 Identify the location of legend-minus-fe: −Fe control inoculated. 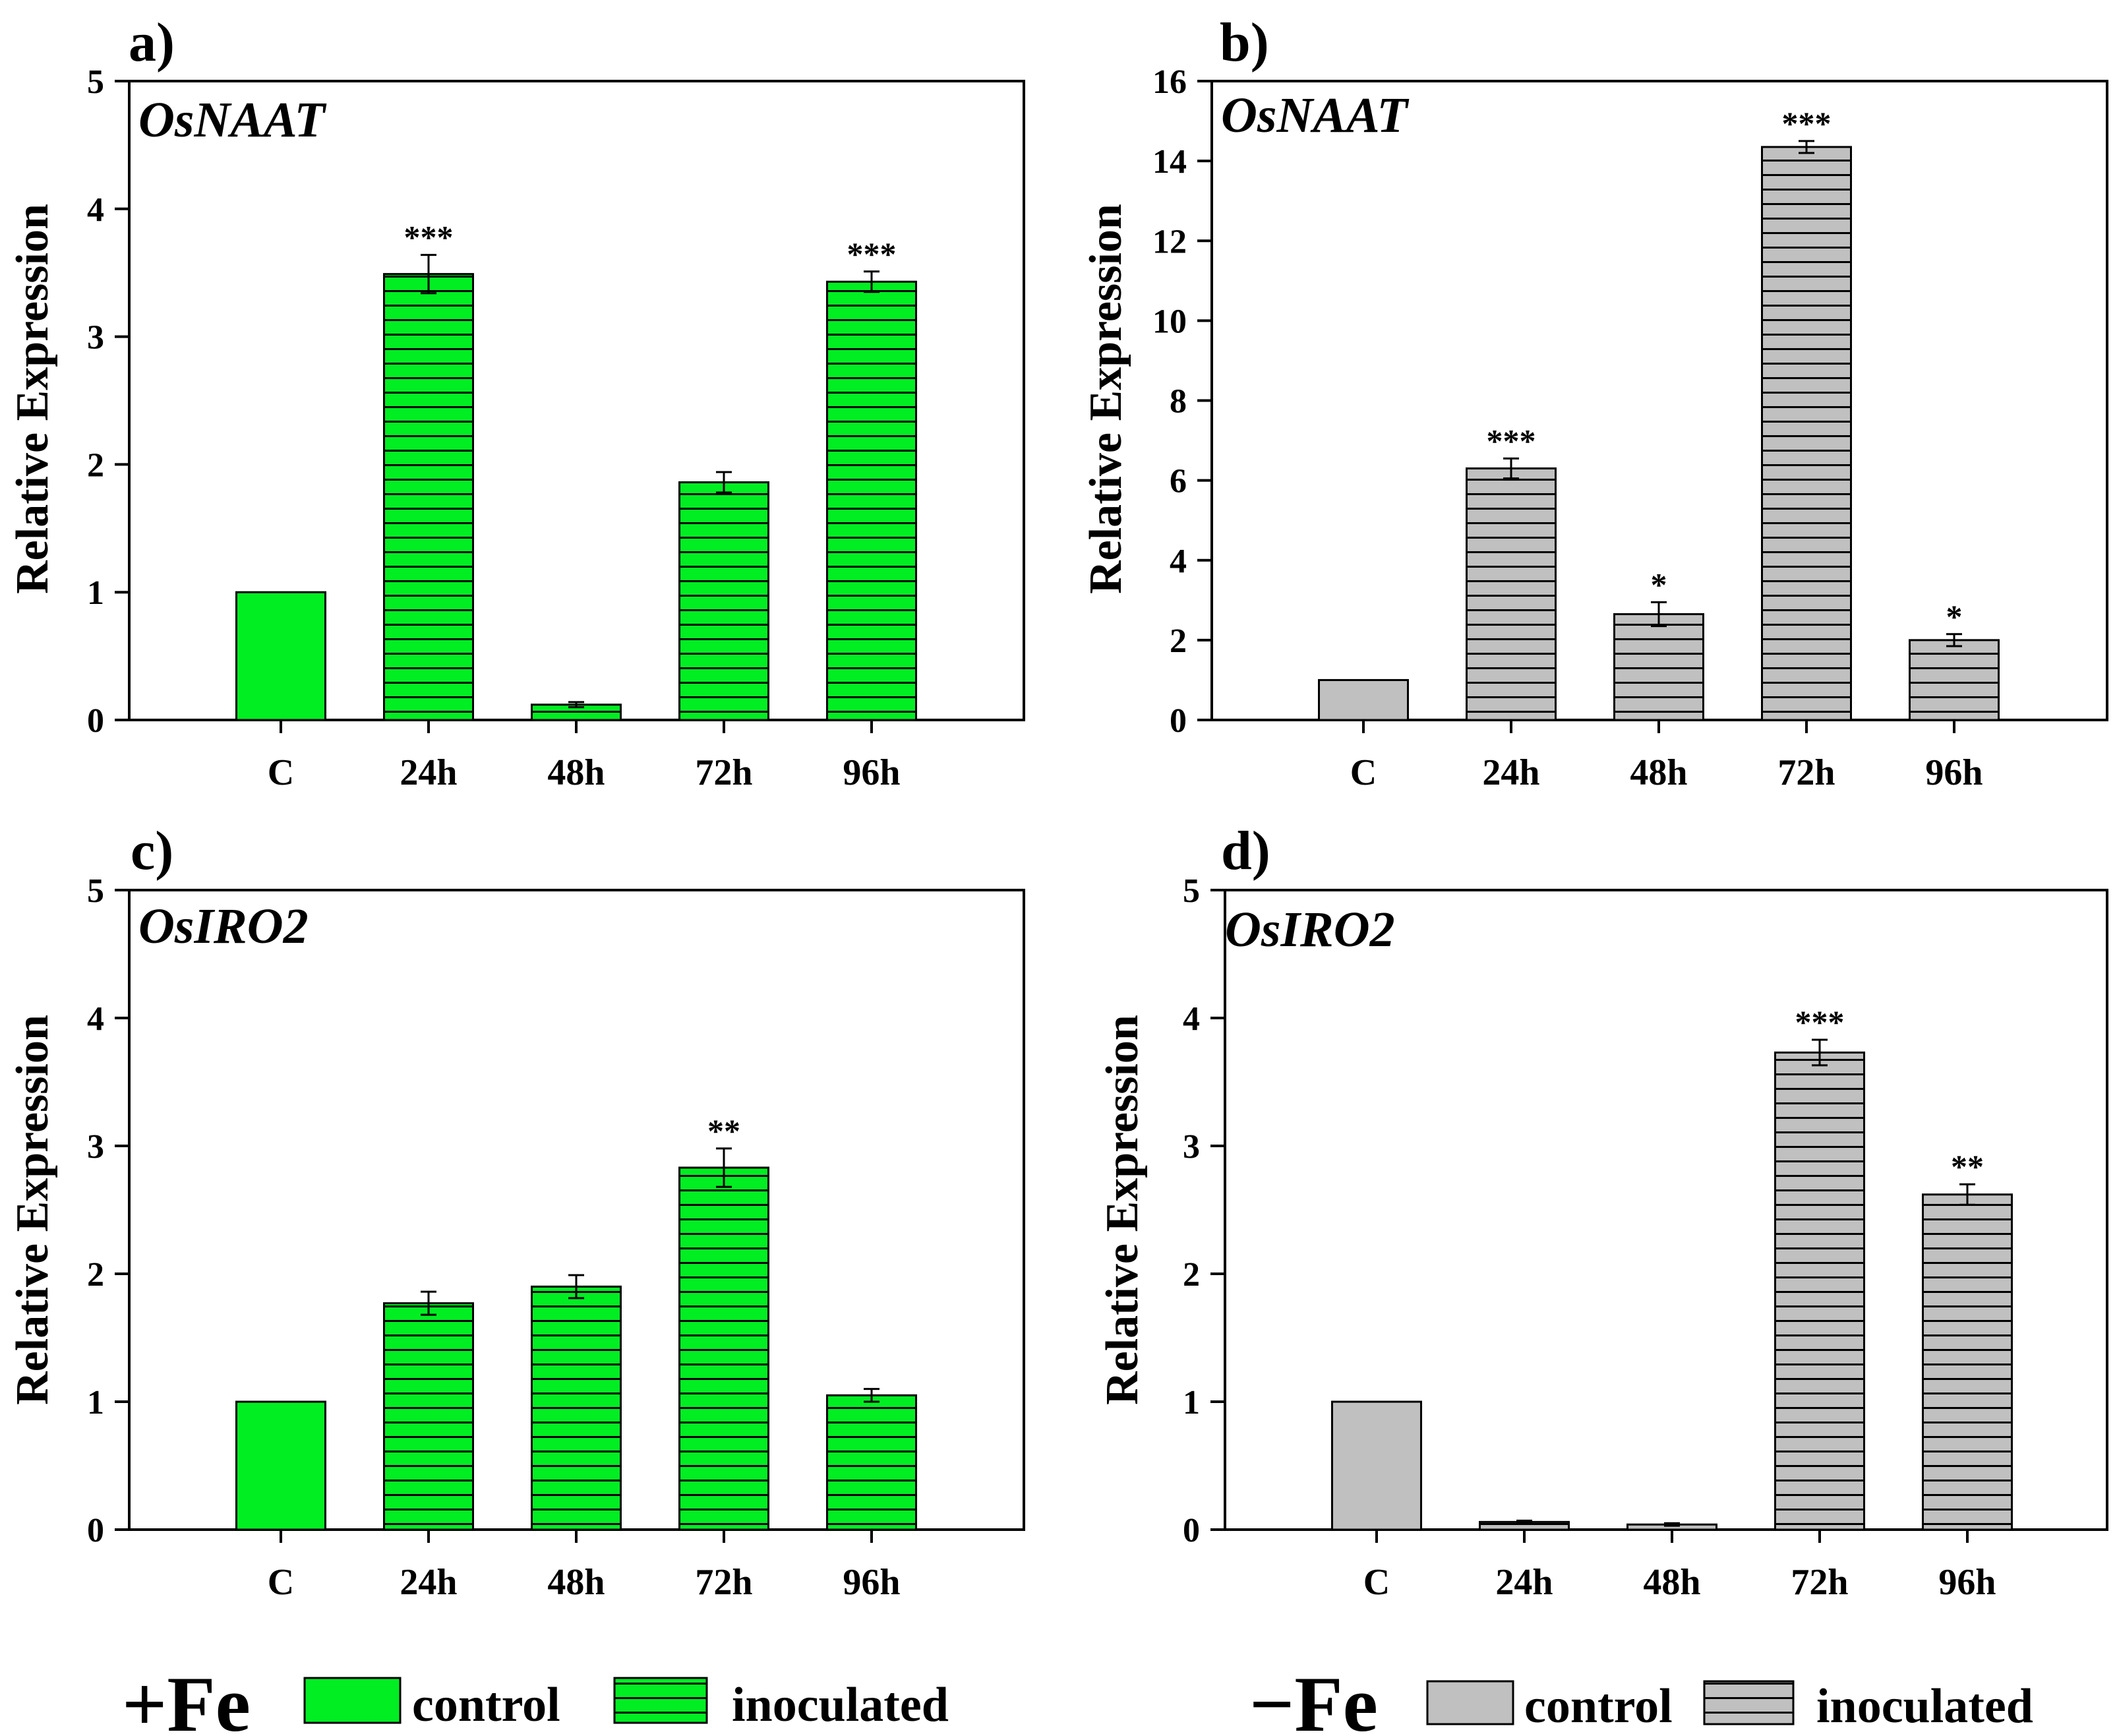
(1641, 1698).